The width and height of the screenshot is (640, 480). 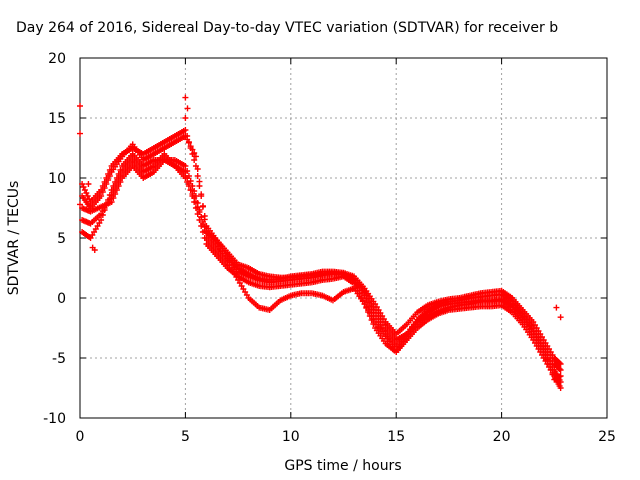 What do you see at coordinates (59, 359) in the screenshot?
I see `y-tick-label: -5` at bounding box center [59, 359].